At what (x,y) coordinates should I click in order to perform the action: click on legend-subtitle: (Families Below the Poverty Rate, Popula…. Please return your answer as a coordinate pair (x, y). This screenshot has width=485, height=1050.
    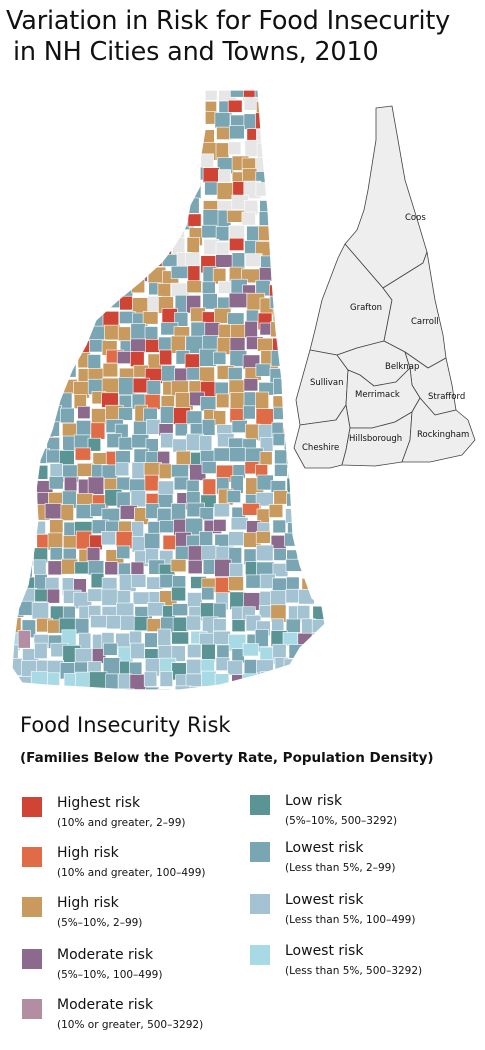
    Looking at the image, I should click on (227, 758).